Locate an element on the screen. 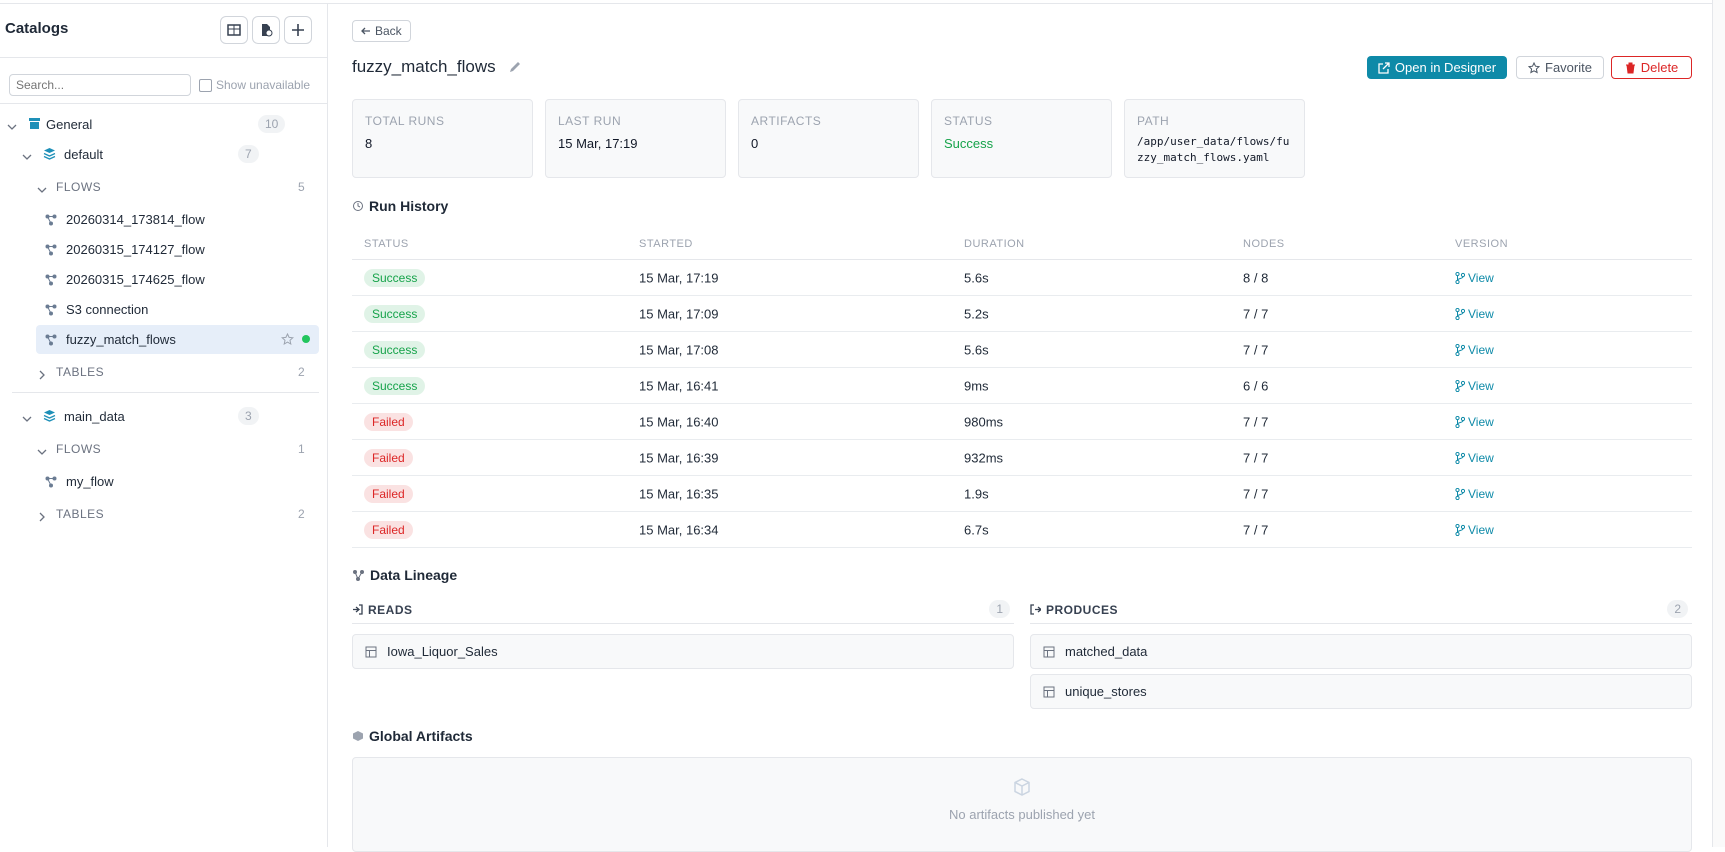  table-name: matched_data is located at coordinates (1106, 651).